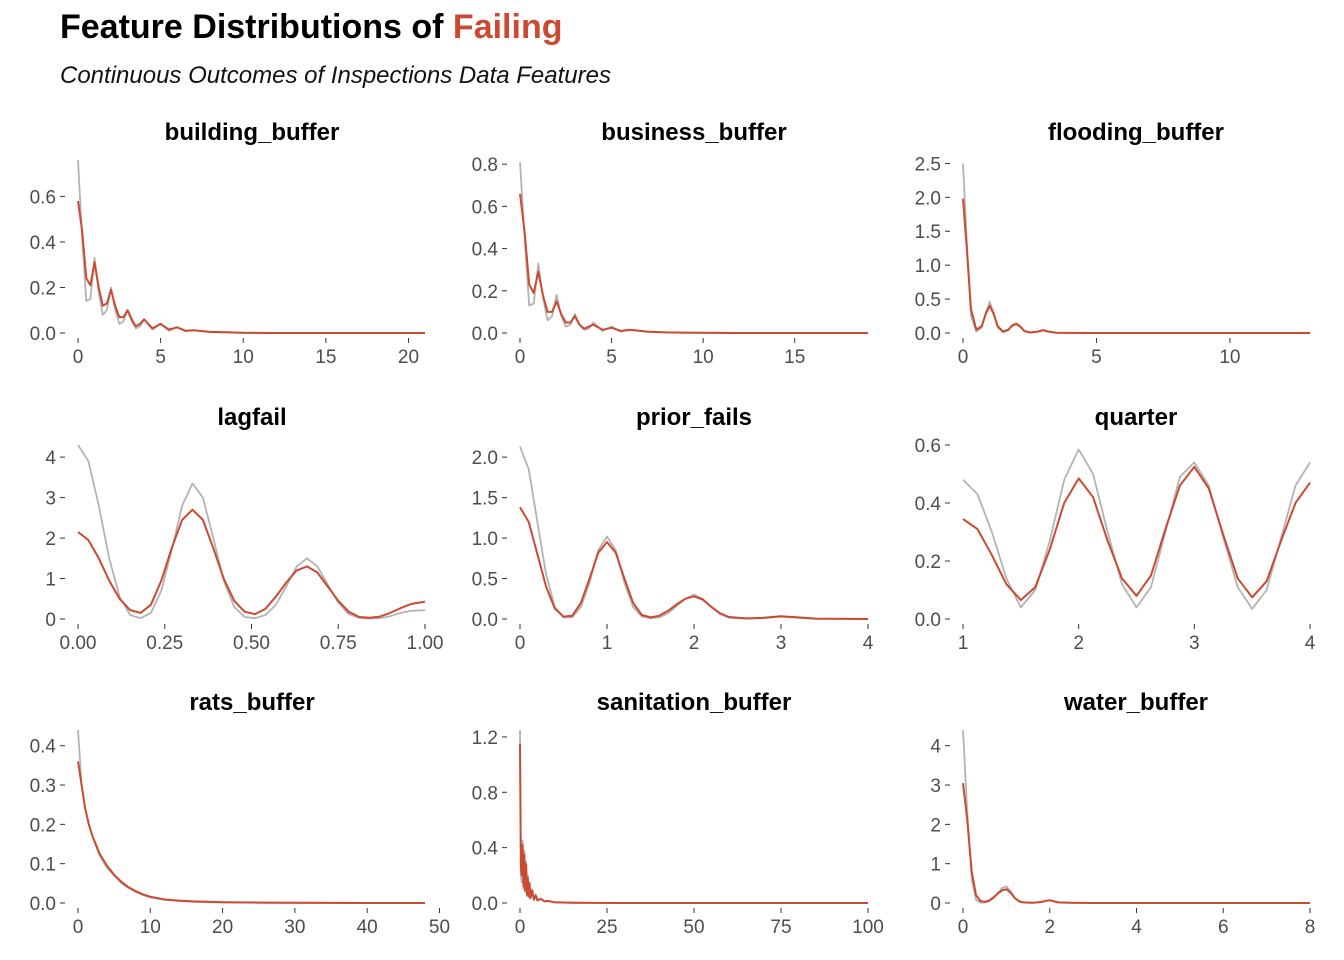 This screenshot has height=960, width=1344. Describe the element at coordinates (693, 927) in the screenshot. I see `x-tick-label: 50` at that location.